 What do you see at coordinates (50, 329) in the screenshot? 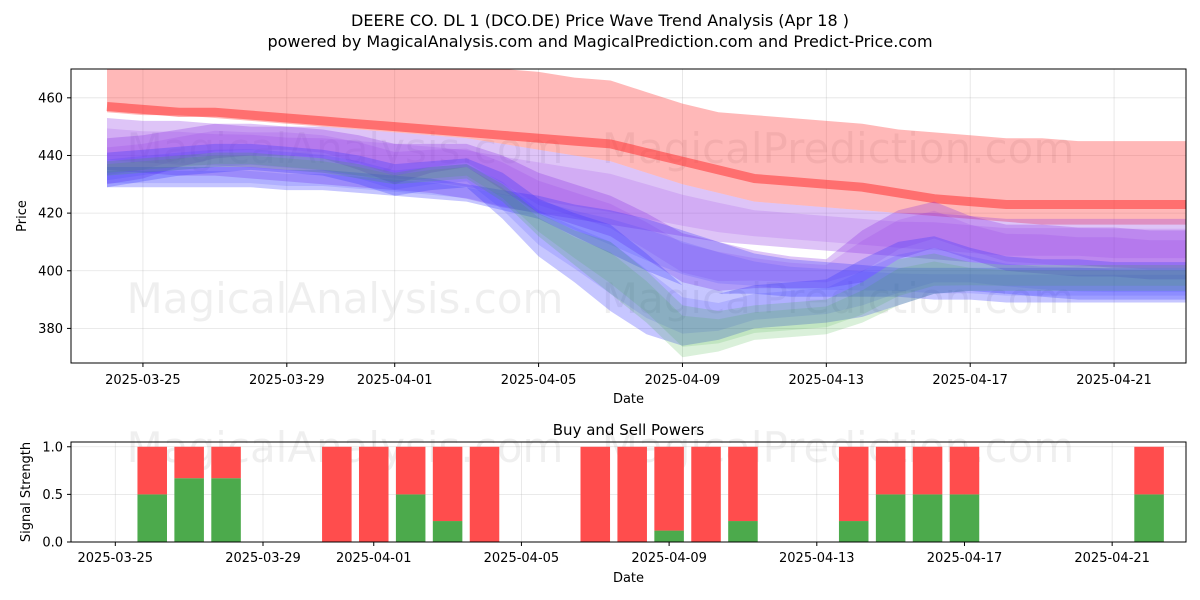
I see `y-tick-label: 380` at bounding box center [50, 329].